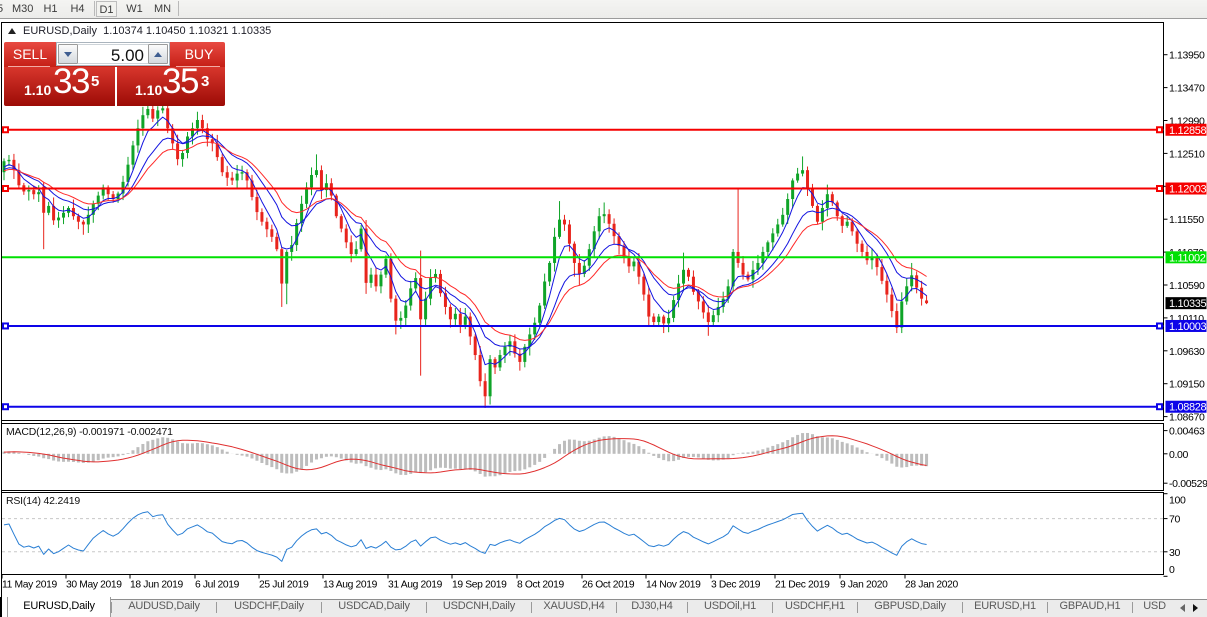 The height and width of the screenshot is (617, 1207). Describe the element at coordinates (23, 9) in the screenshot. I see `timeframe-button-m30: M30` at that location.